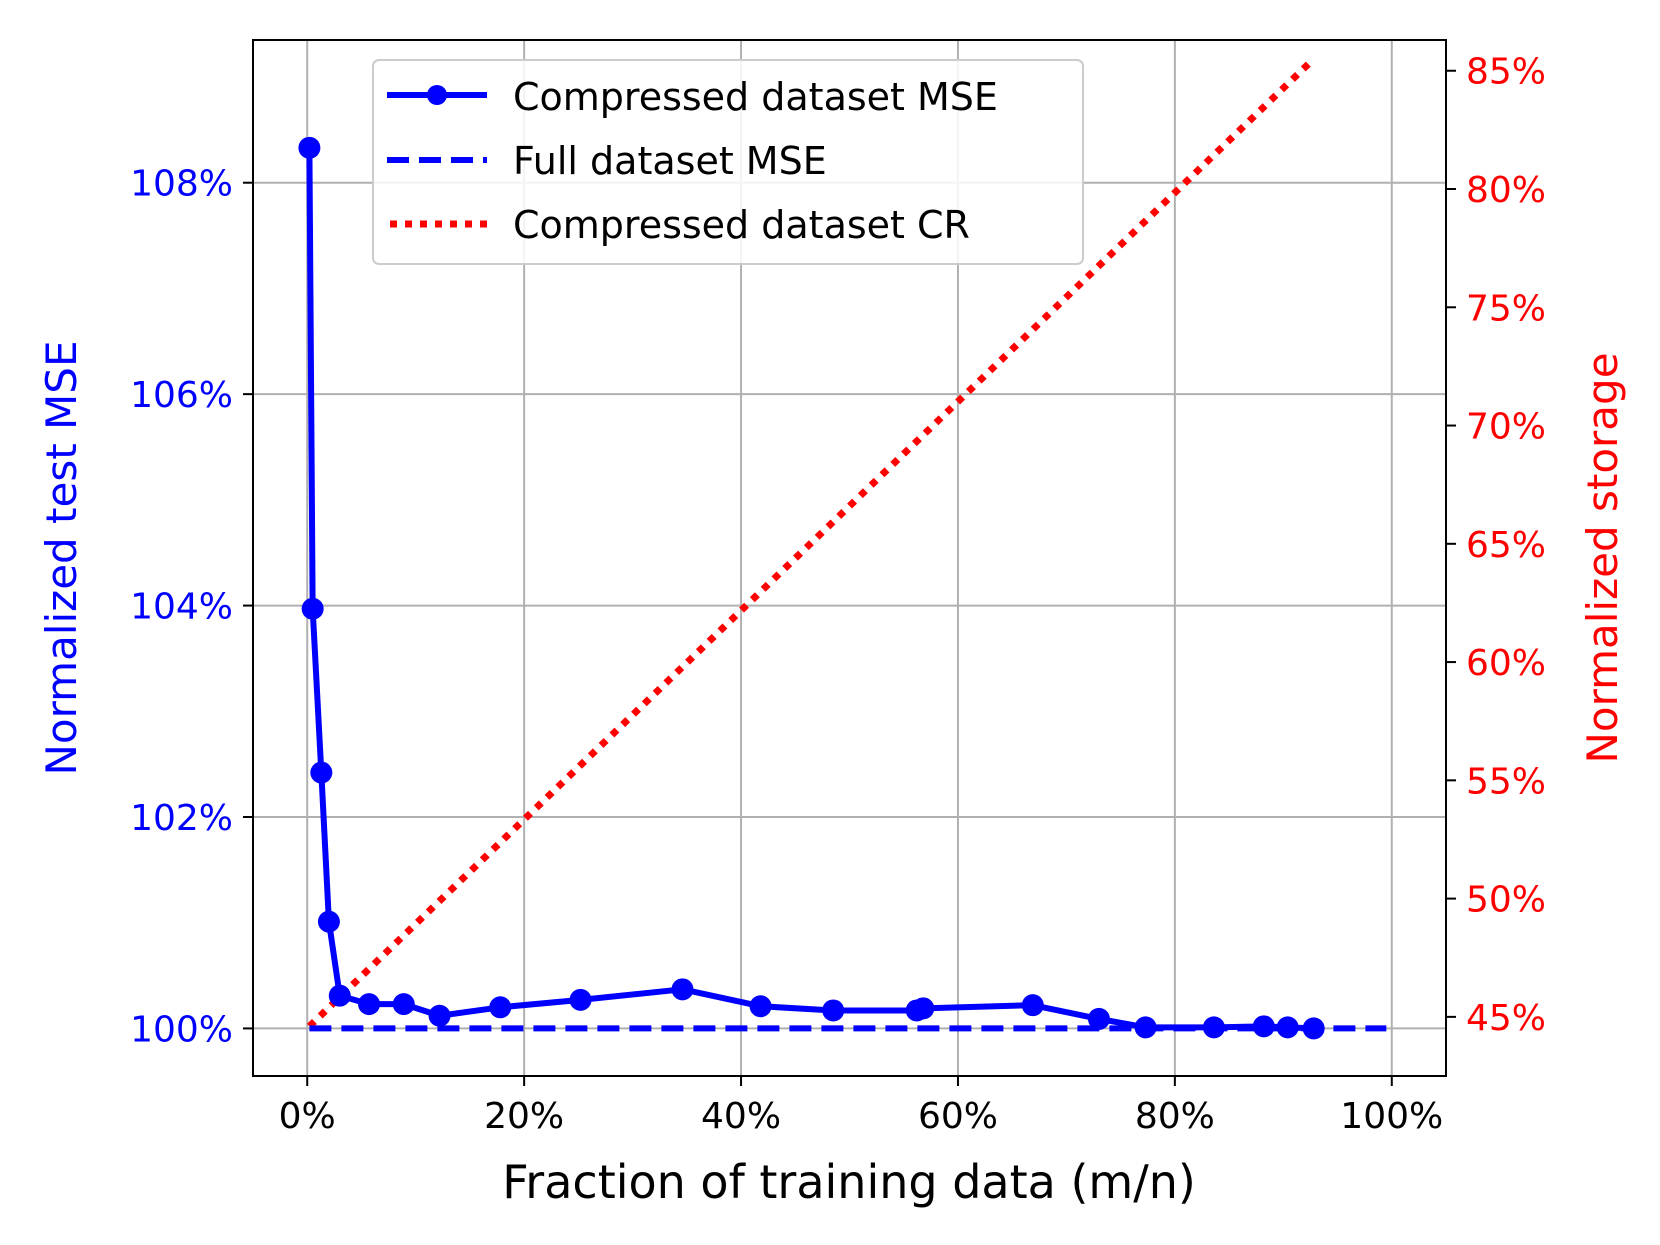  I want to click on right-y-tick-label: 55%, so click(1506, 781).